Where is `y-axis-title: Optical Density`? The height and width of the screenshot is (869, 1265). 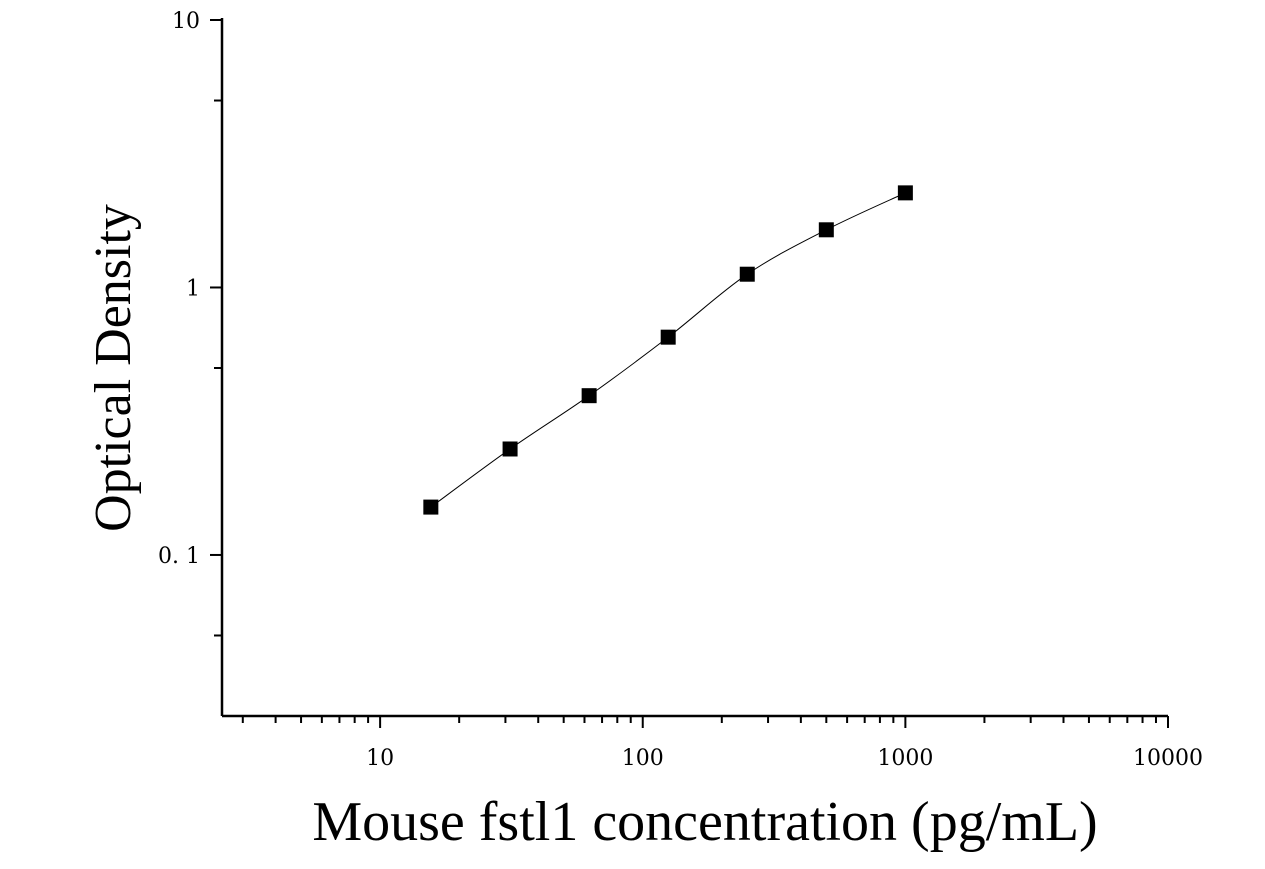 y-axis-title: Optical Density is located at coordinates (113, 368).